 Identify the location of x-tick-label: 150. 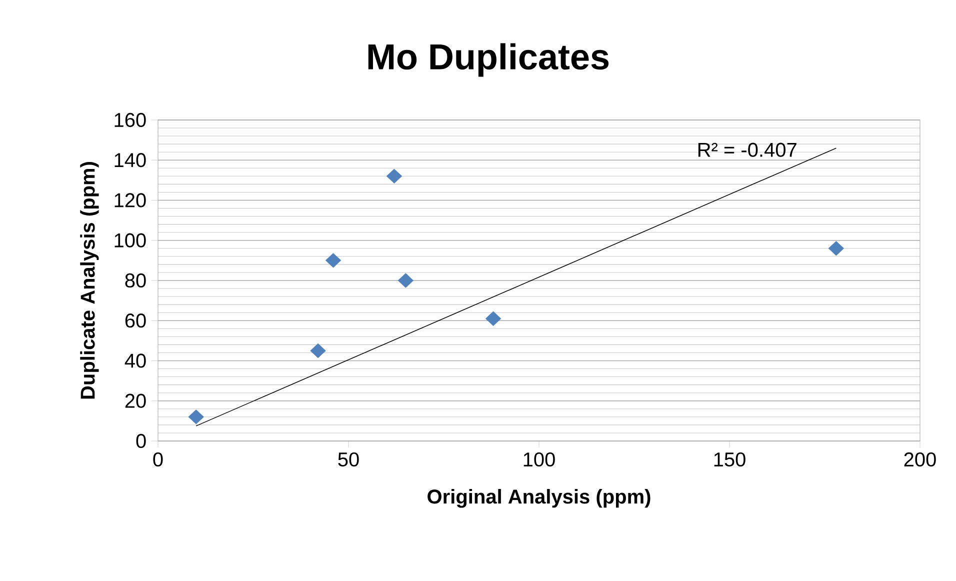
(730, 459).